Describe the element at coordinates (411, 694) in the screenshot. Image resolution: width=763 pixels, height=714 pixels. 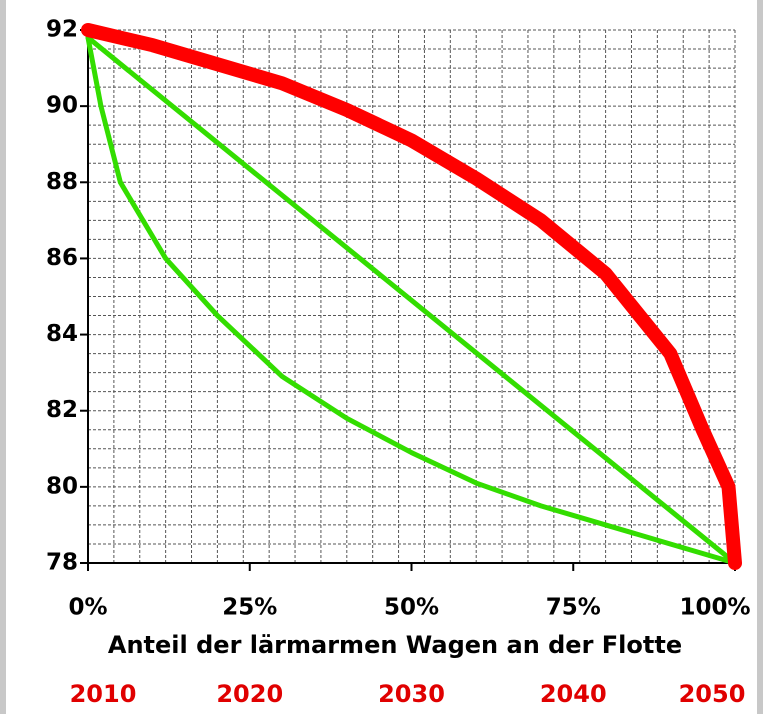
I see `x2-tick-label: 2030` at that location.